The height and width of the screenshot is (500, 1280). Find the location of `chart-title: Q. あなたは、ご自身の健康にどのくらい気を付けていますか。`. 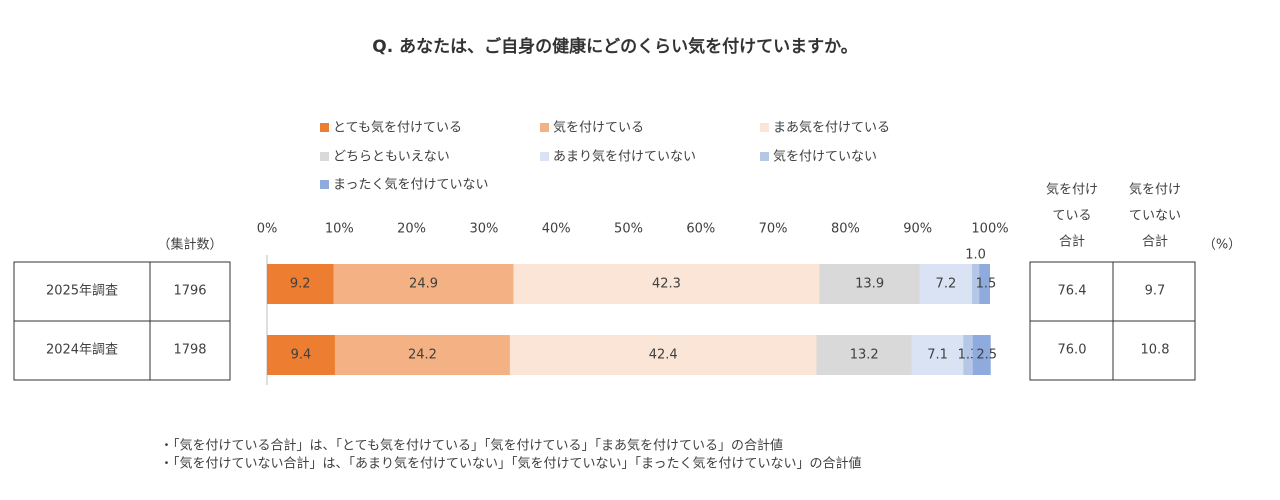

chart-title: Q. あなたは、ご自身の健康にどのくらい気を付けていますか。 is located at coordinates (615, 46).